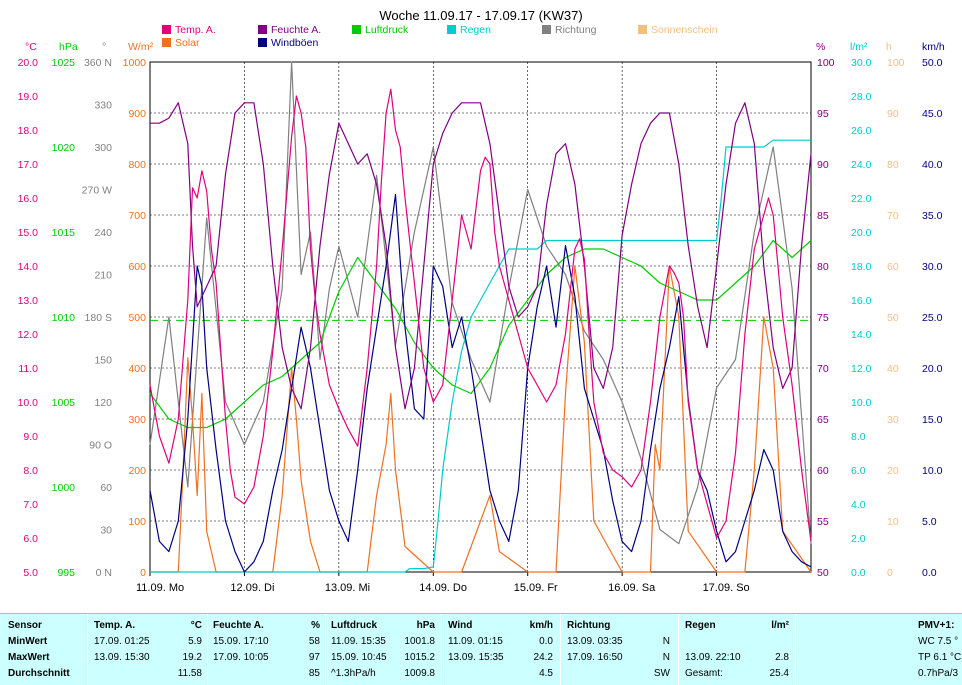 The width and height of the screenshot is (962, 685). I want to click on solar-tick-label: 700, so click(137, 216).